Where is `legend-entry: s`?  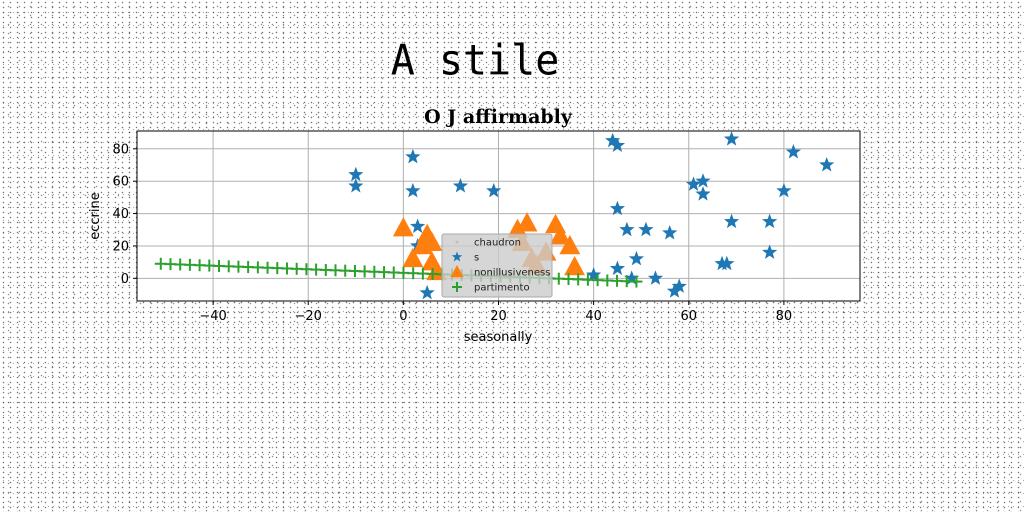
legend-entry: s is located at coordinates (465, 257).